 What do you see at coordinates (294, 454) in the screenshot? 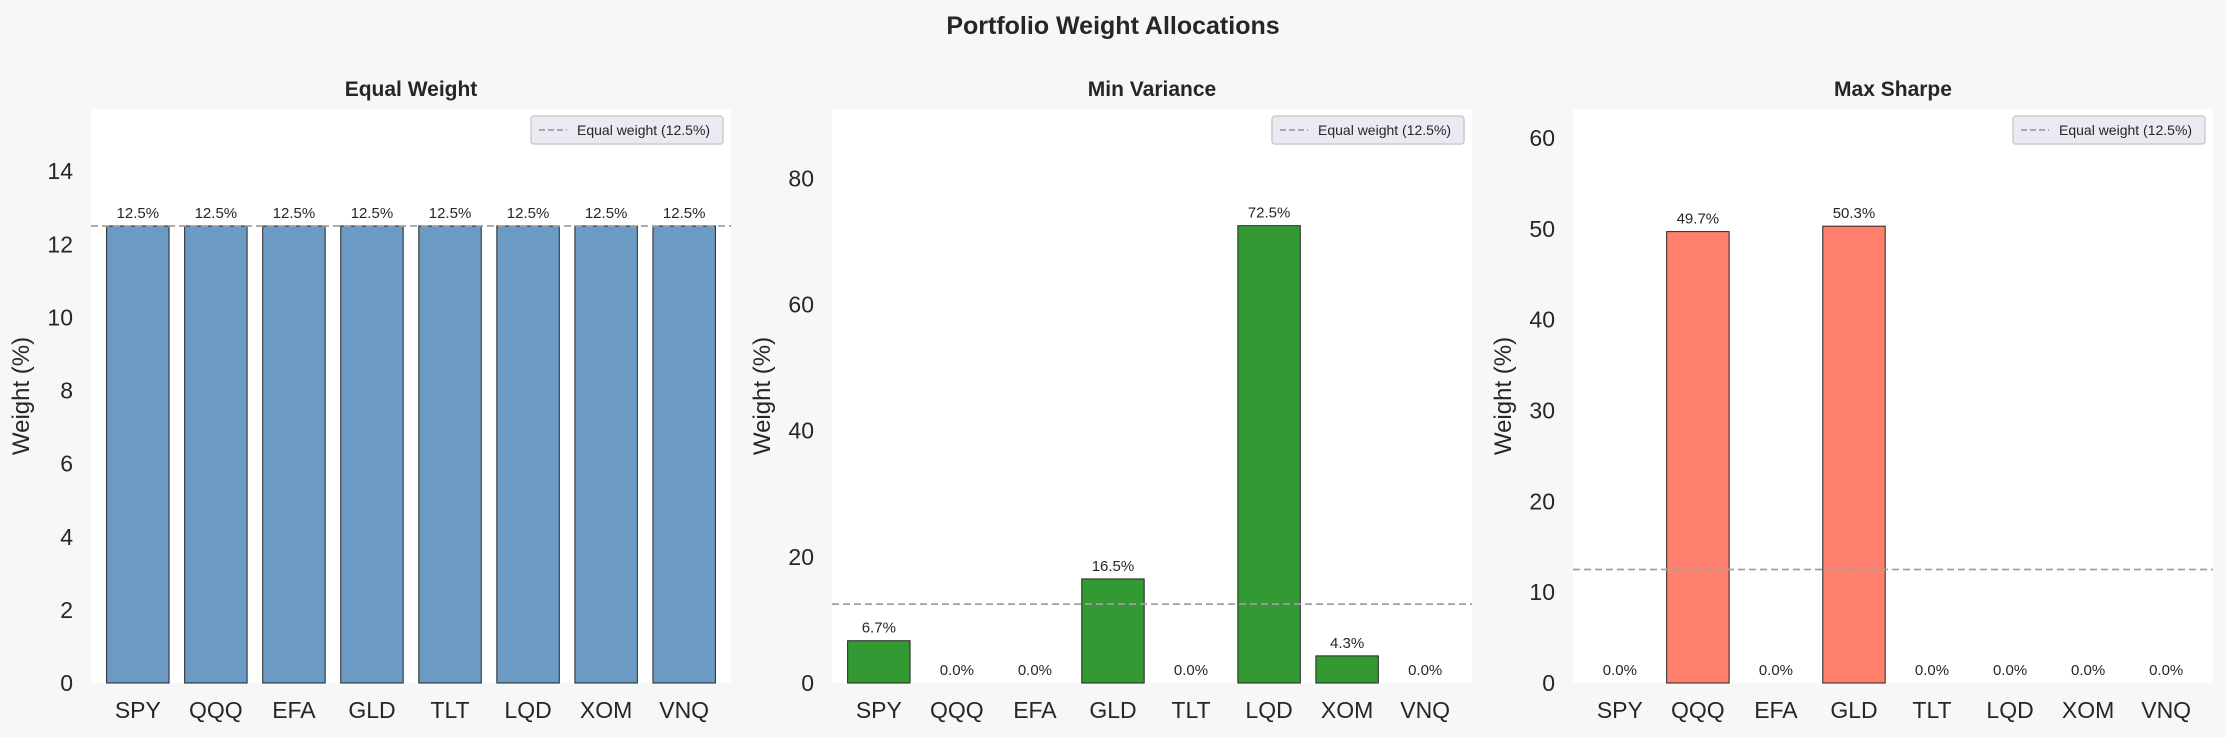
I see `bar-efa` at bounding box center [294, 454].